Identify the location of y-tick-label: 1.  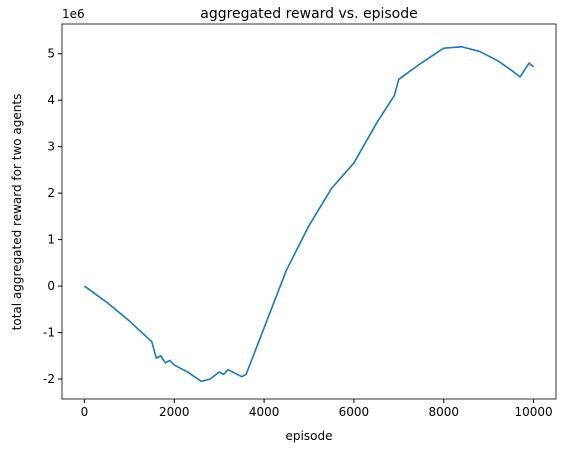
(51, 240).